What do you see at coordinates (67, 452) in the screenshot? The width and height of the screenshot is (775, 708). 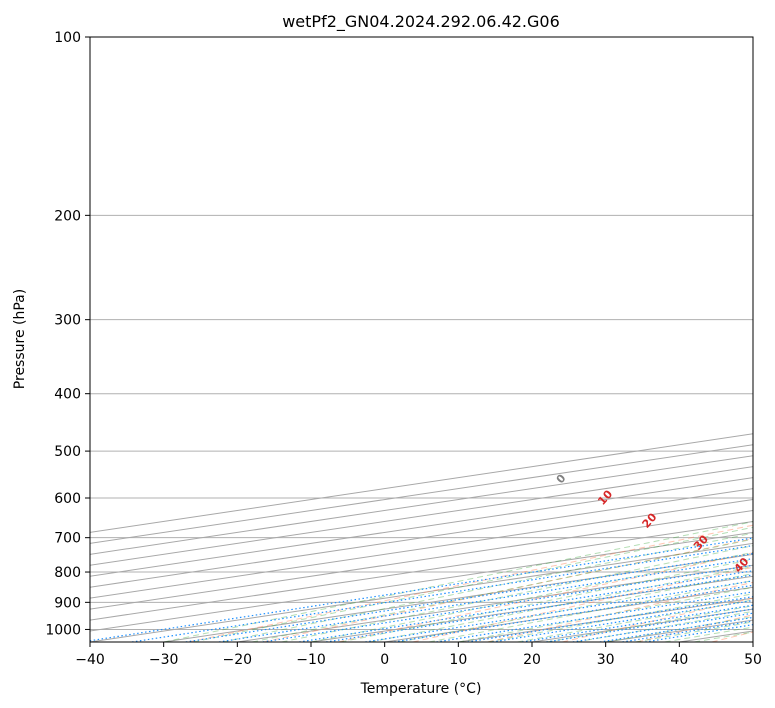 I see `y-tick-label: 500` at bounding box center [67, 452].